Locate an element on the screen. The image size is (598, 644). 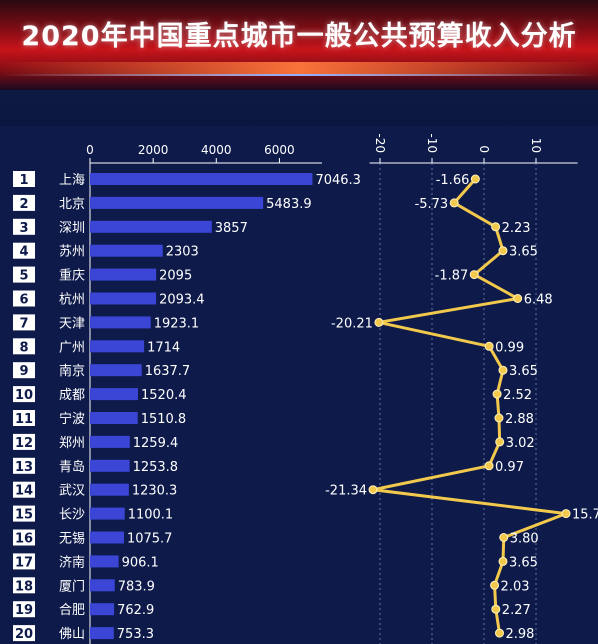
city-label: 宁波 is located at coordinates (72, 419).